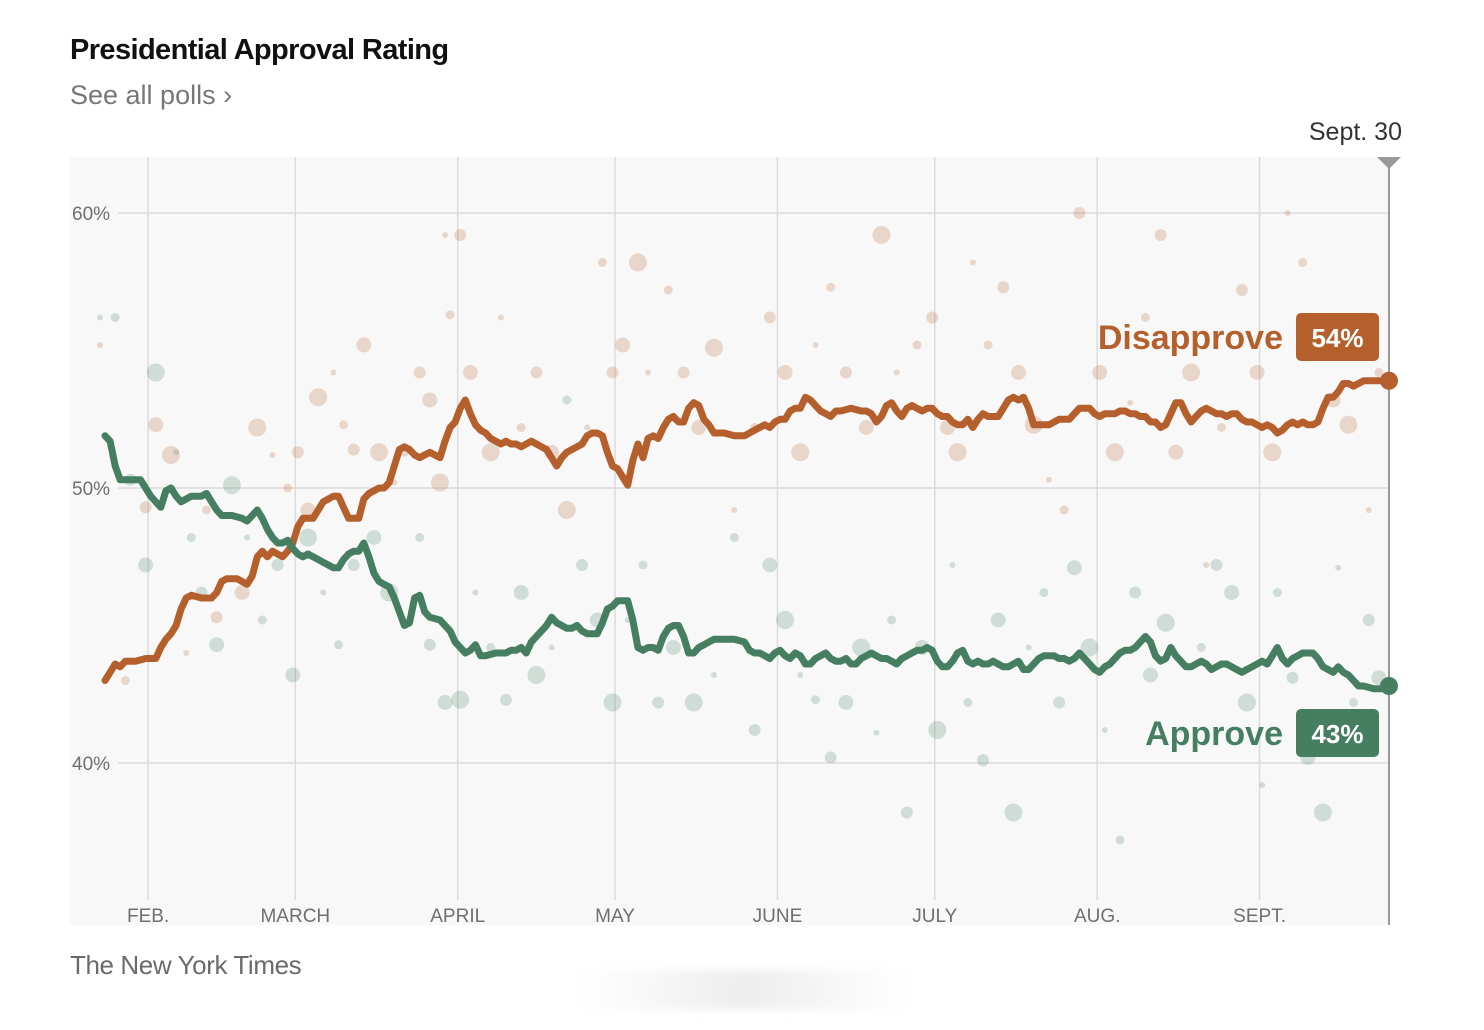 This screenshot has height=1030, width=1484. I want to click on y-tick-label: 50%, so click(91, 489).